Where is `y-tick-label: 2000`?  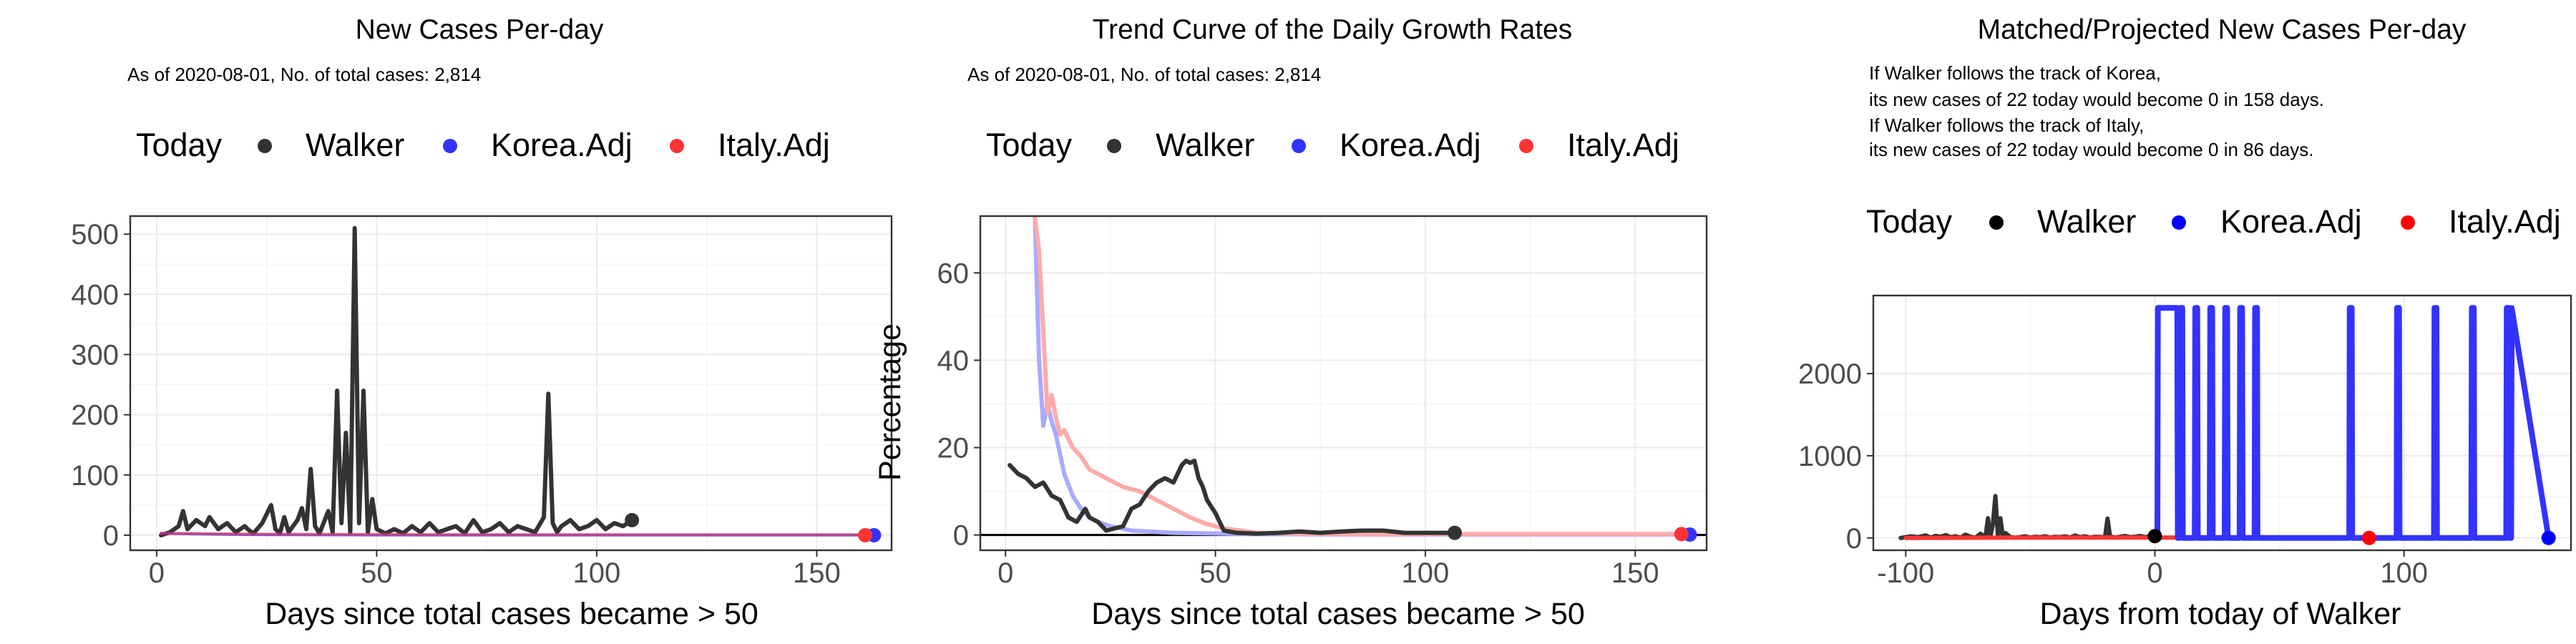
y-tick-label: 2000 is located at coordinates (1830, 374).